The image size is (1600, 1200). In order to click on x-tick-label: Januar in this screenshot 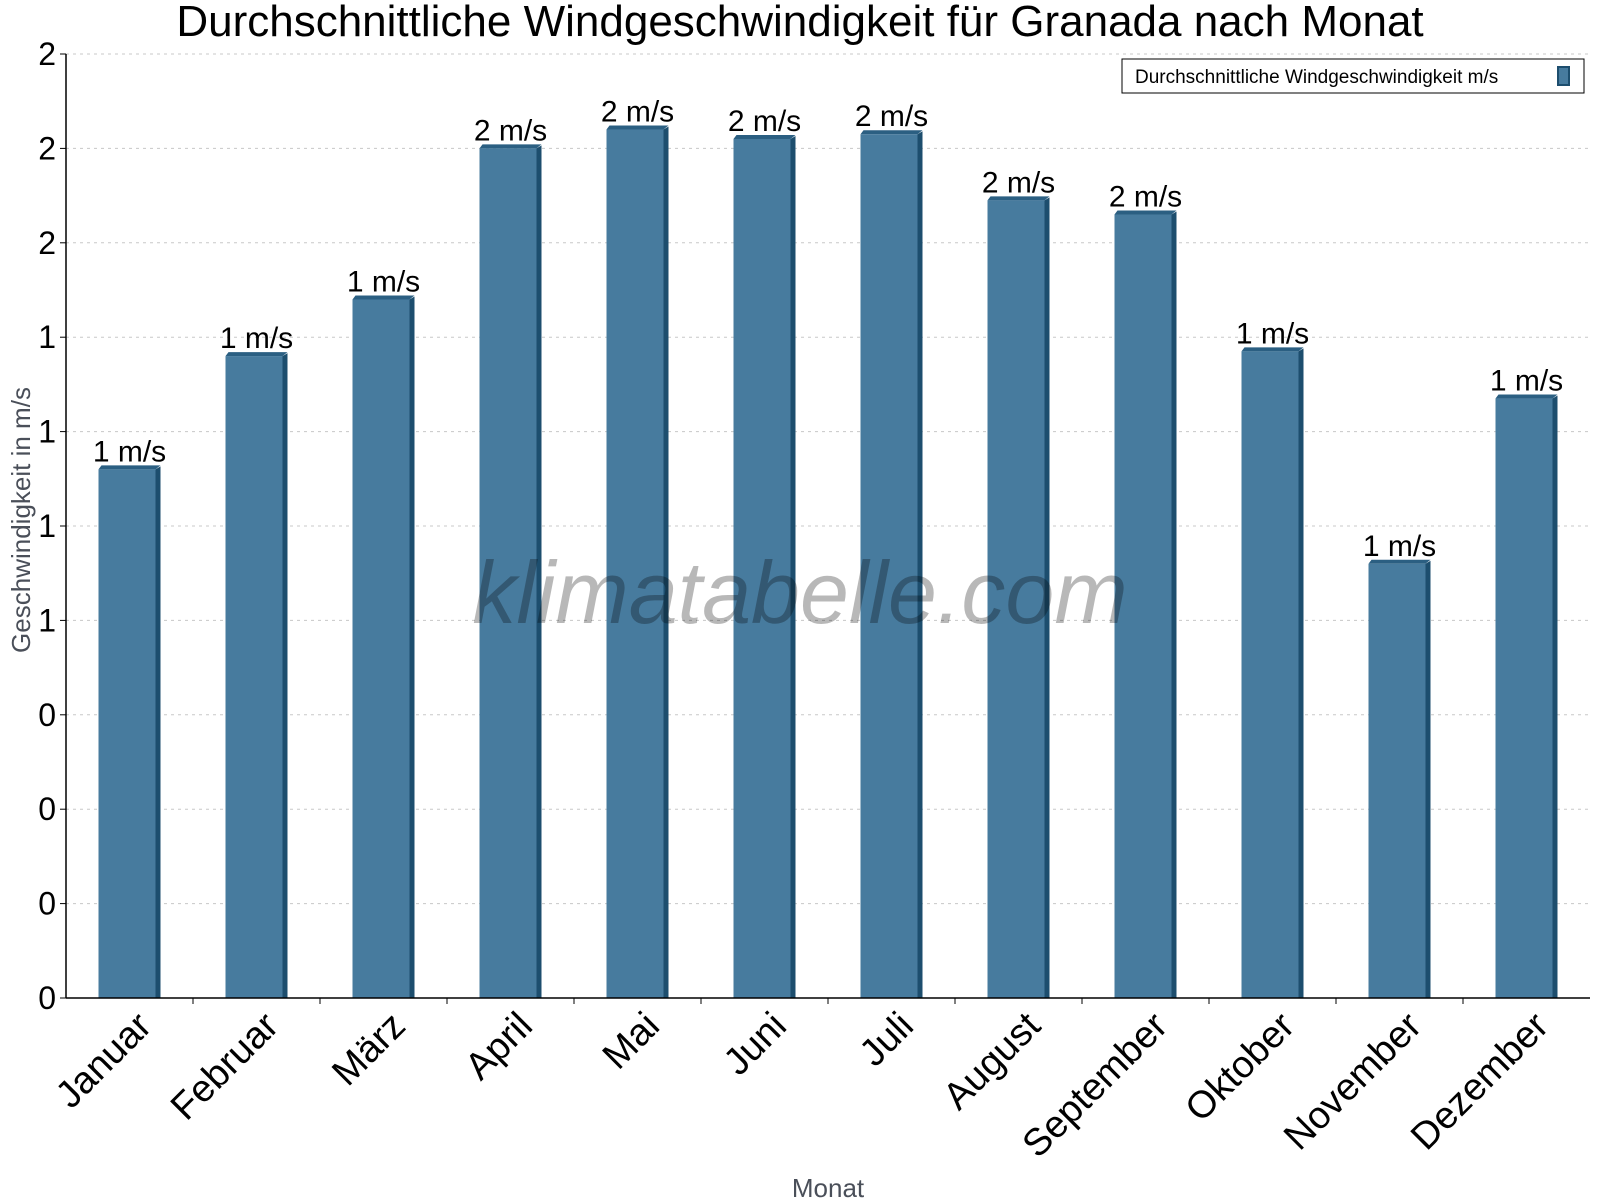, I will do `click(104, 1060)`.